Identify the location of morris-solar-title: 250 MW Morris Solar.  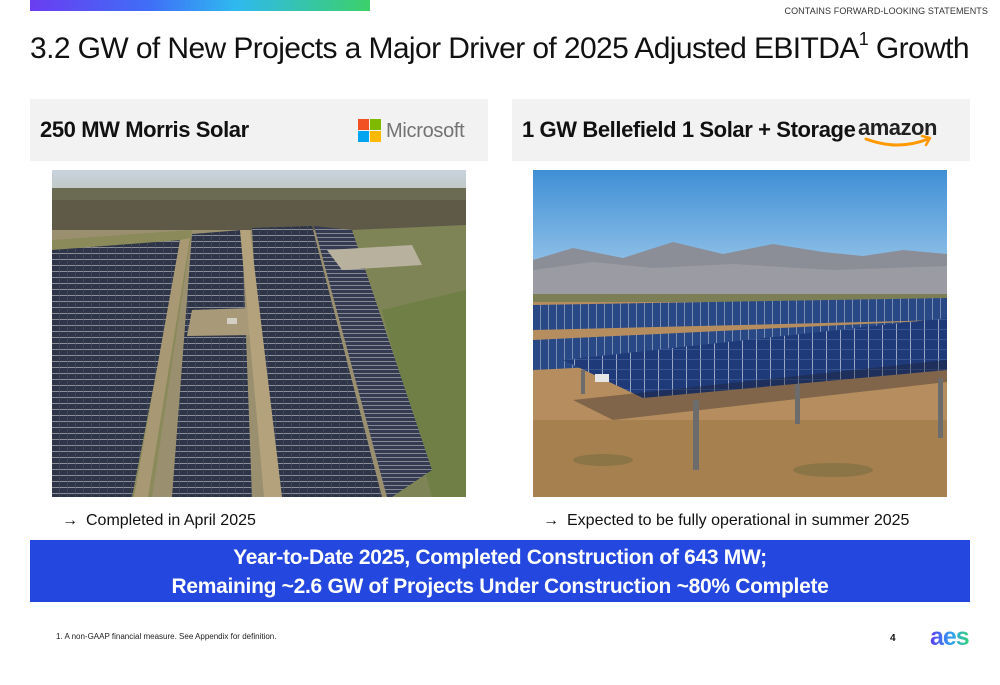
(144, 129).